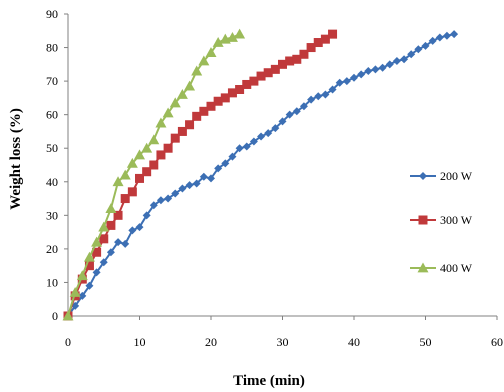 Image resolution: width=504 pixels, height=392 pixels. What do you see at coordinates (52, 81) in the screenshot?
I see `y-tick-label: 70` at bounding box center [52, 81].